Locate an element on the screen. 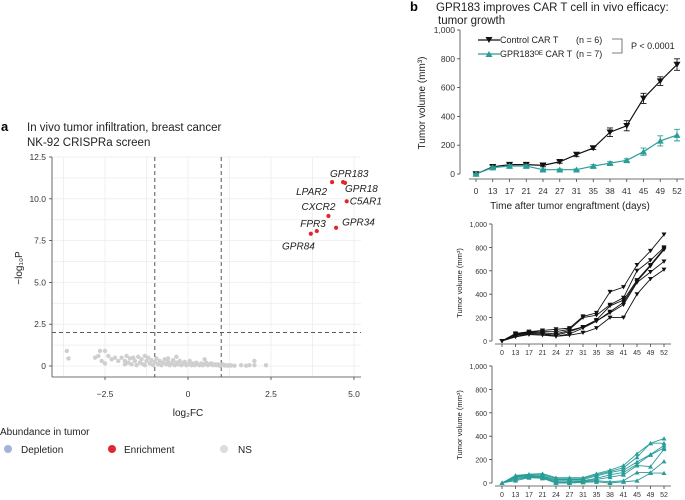 The height and width of the screenshot is (500, 685). legend-gpr183-label: GPR183ᴼᴱ CAR T is located at coordinates (536, 54).